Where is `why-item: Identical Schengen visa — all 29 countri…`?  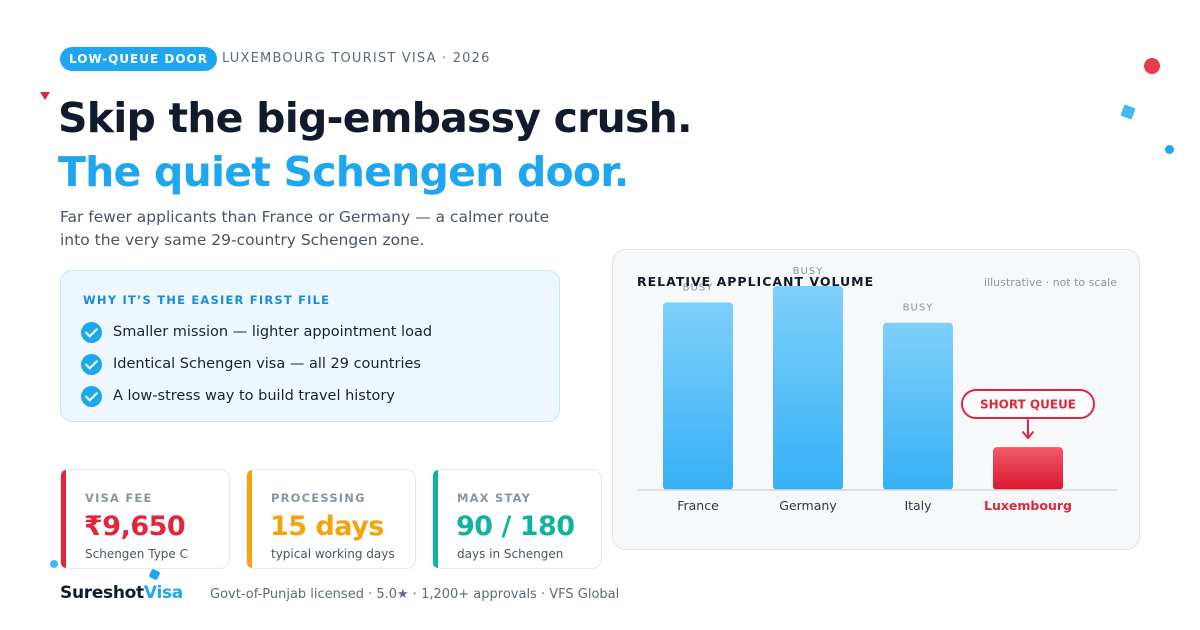 why-item: Identical Schengen visa — all 29 countri… is located at coordinates (251, 364).